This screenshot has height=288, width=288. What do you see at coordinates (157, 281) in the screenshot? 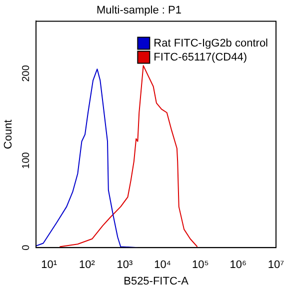
I see `x-axis-title: B525-FITC-A` at bounding box center [157, 281].